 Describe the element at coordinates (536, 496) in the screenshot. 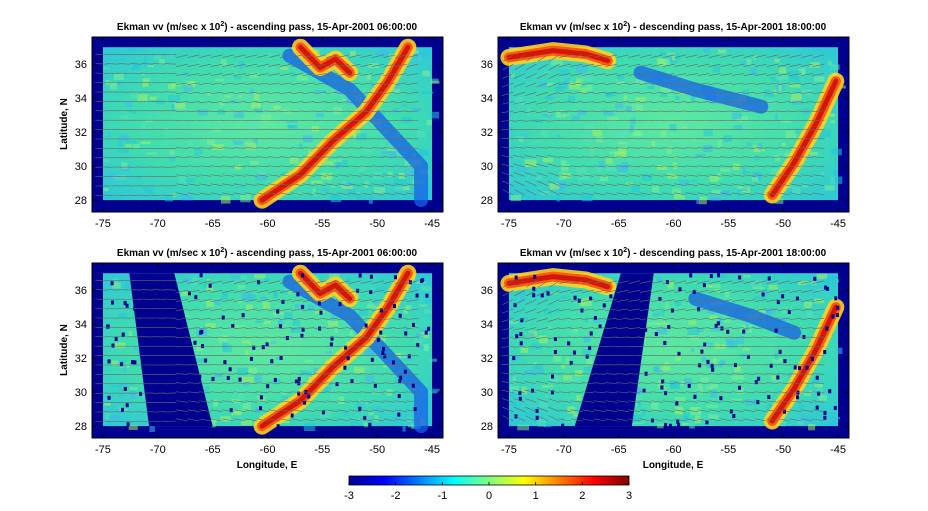

I see `colorbar-tick-label: 1` at that location.